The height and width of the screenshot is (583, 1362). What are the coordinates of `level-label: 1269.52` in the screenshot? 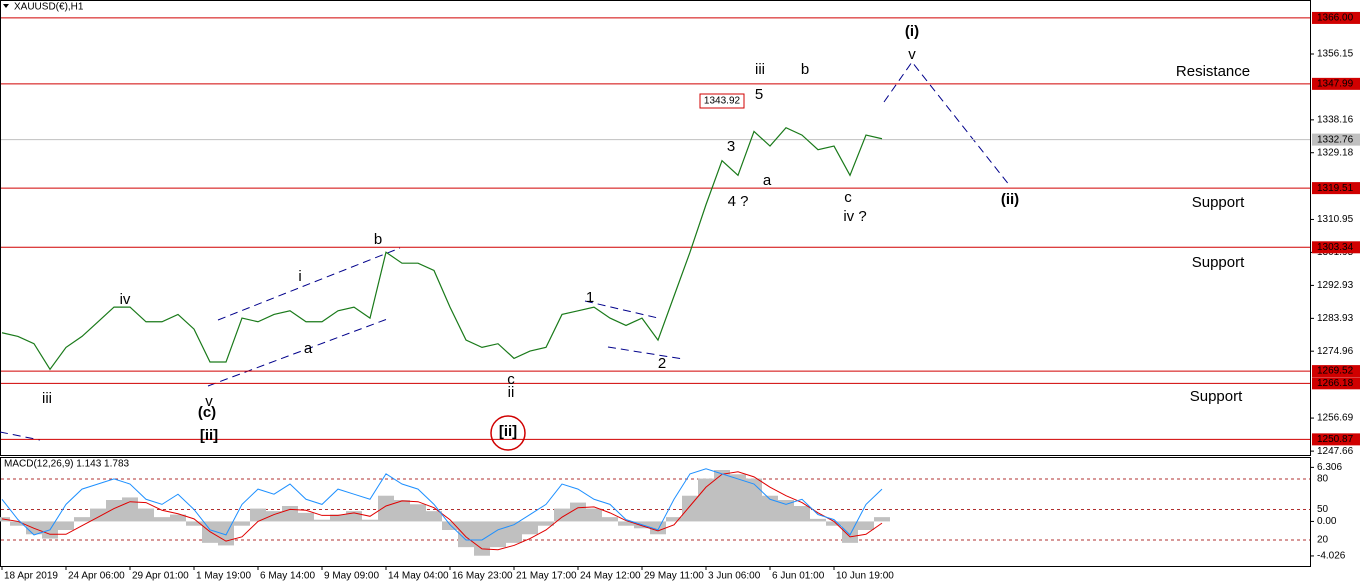 It's located at (1335, 371).